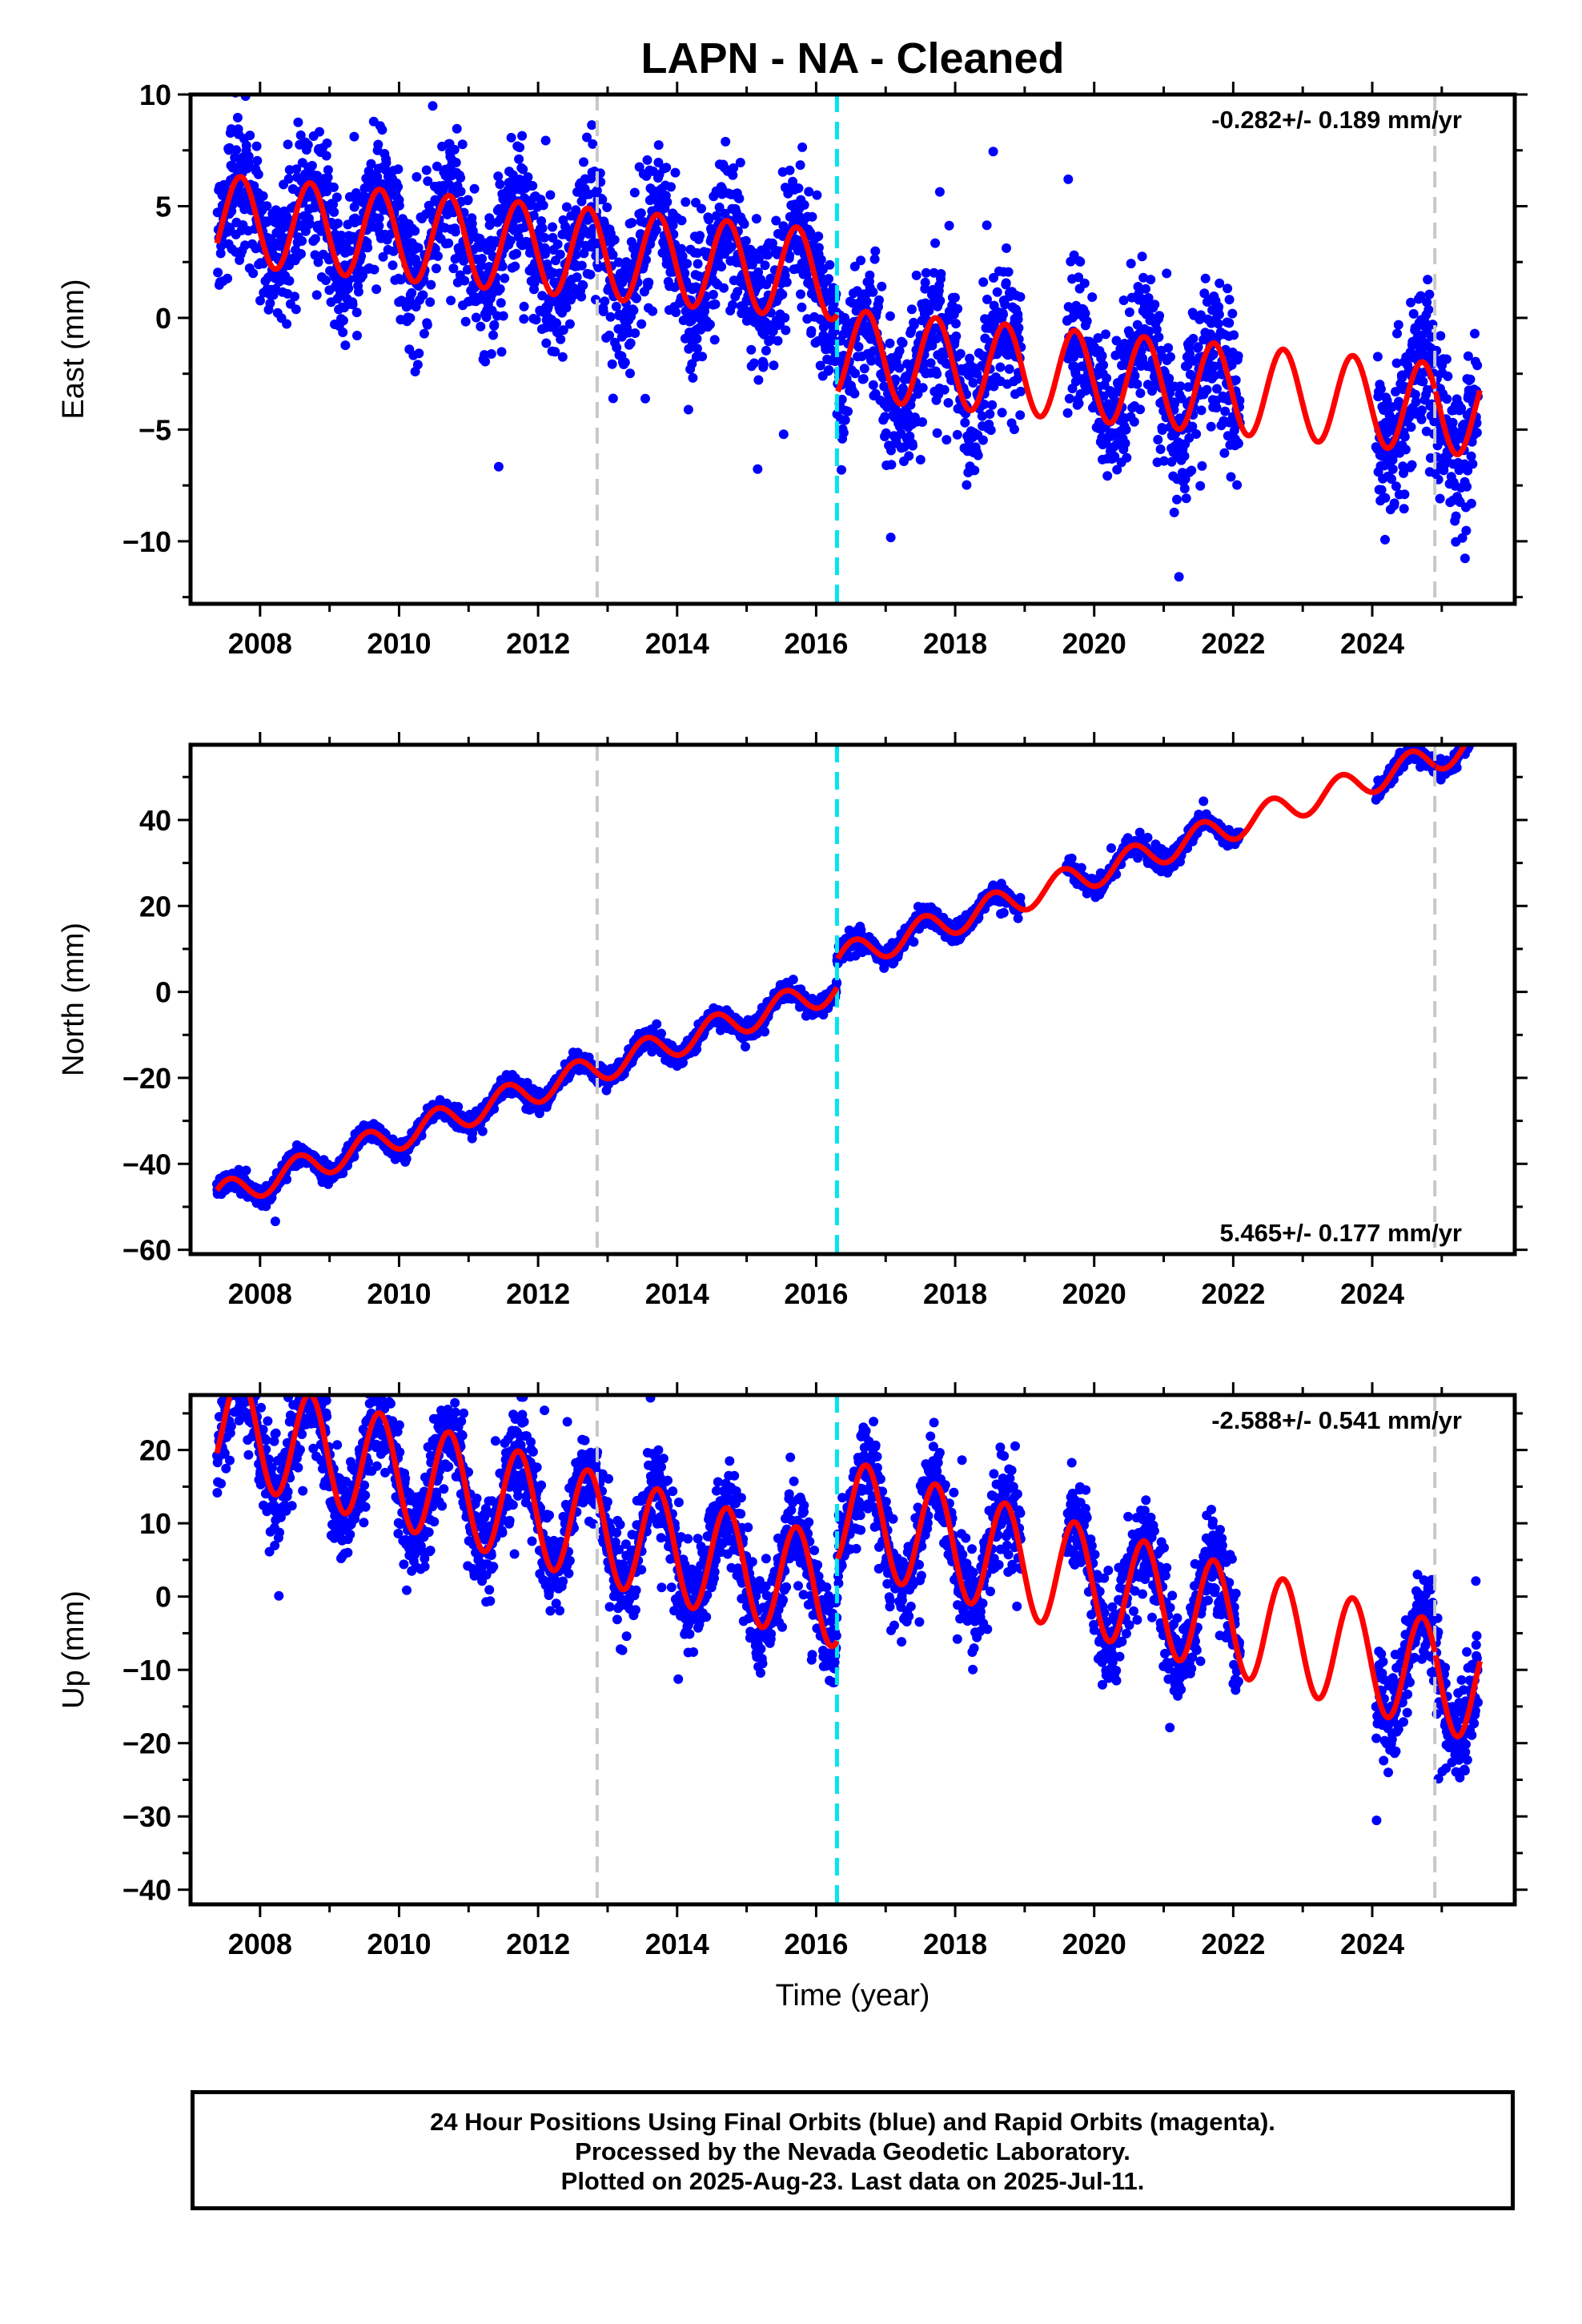 This screenshot has width=1582, height=2324. I want to click on x-tick-label: 2020, so click(1094, 644).